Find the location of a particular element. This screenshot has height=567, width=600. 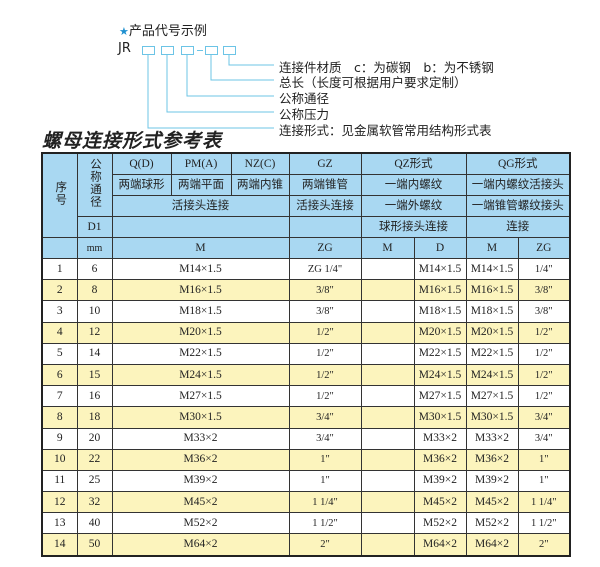

table-row: 4 12 M20×1.5 1/2" M20×1.5 M20×1.5 1/2" is located at coordinates (306, 332).